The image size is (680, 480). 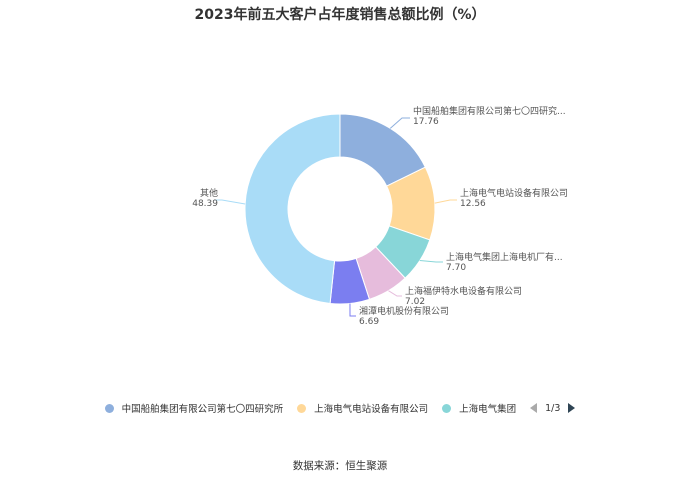 What do you see at coordinates (202, 409) in the screenshot?
I see `legend-label: 中国船舶集团有限公司第七〇四研究所` at bounding box center [202, 409].